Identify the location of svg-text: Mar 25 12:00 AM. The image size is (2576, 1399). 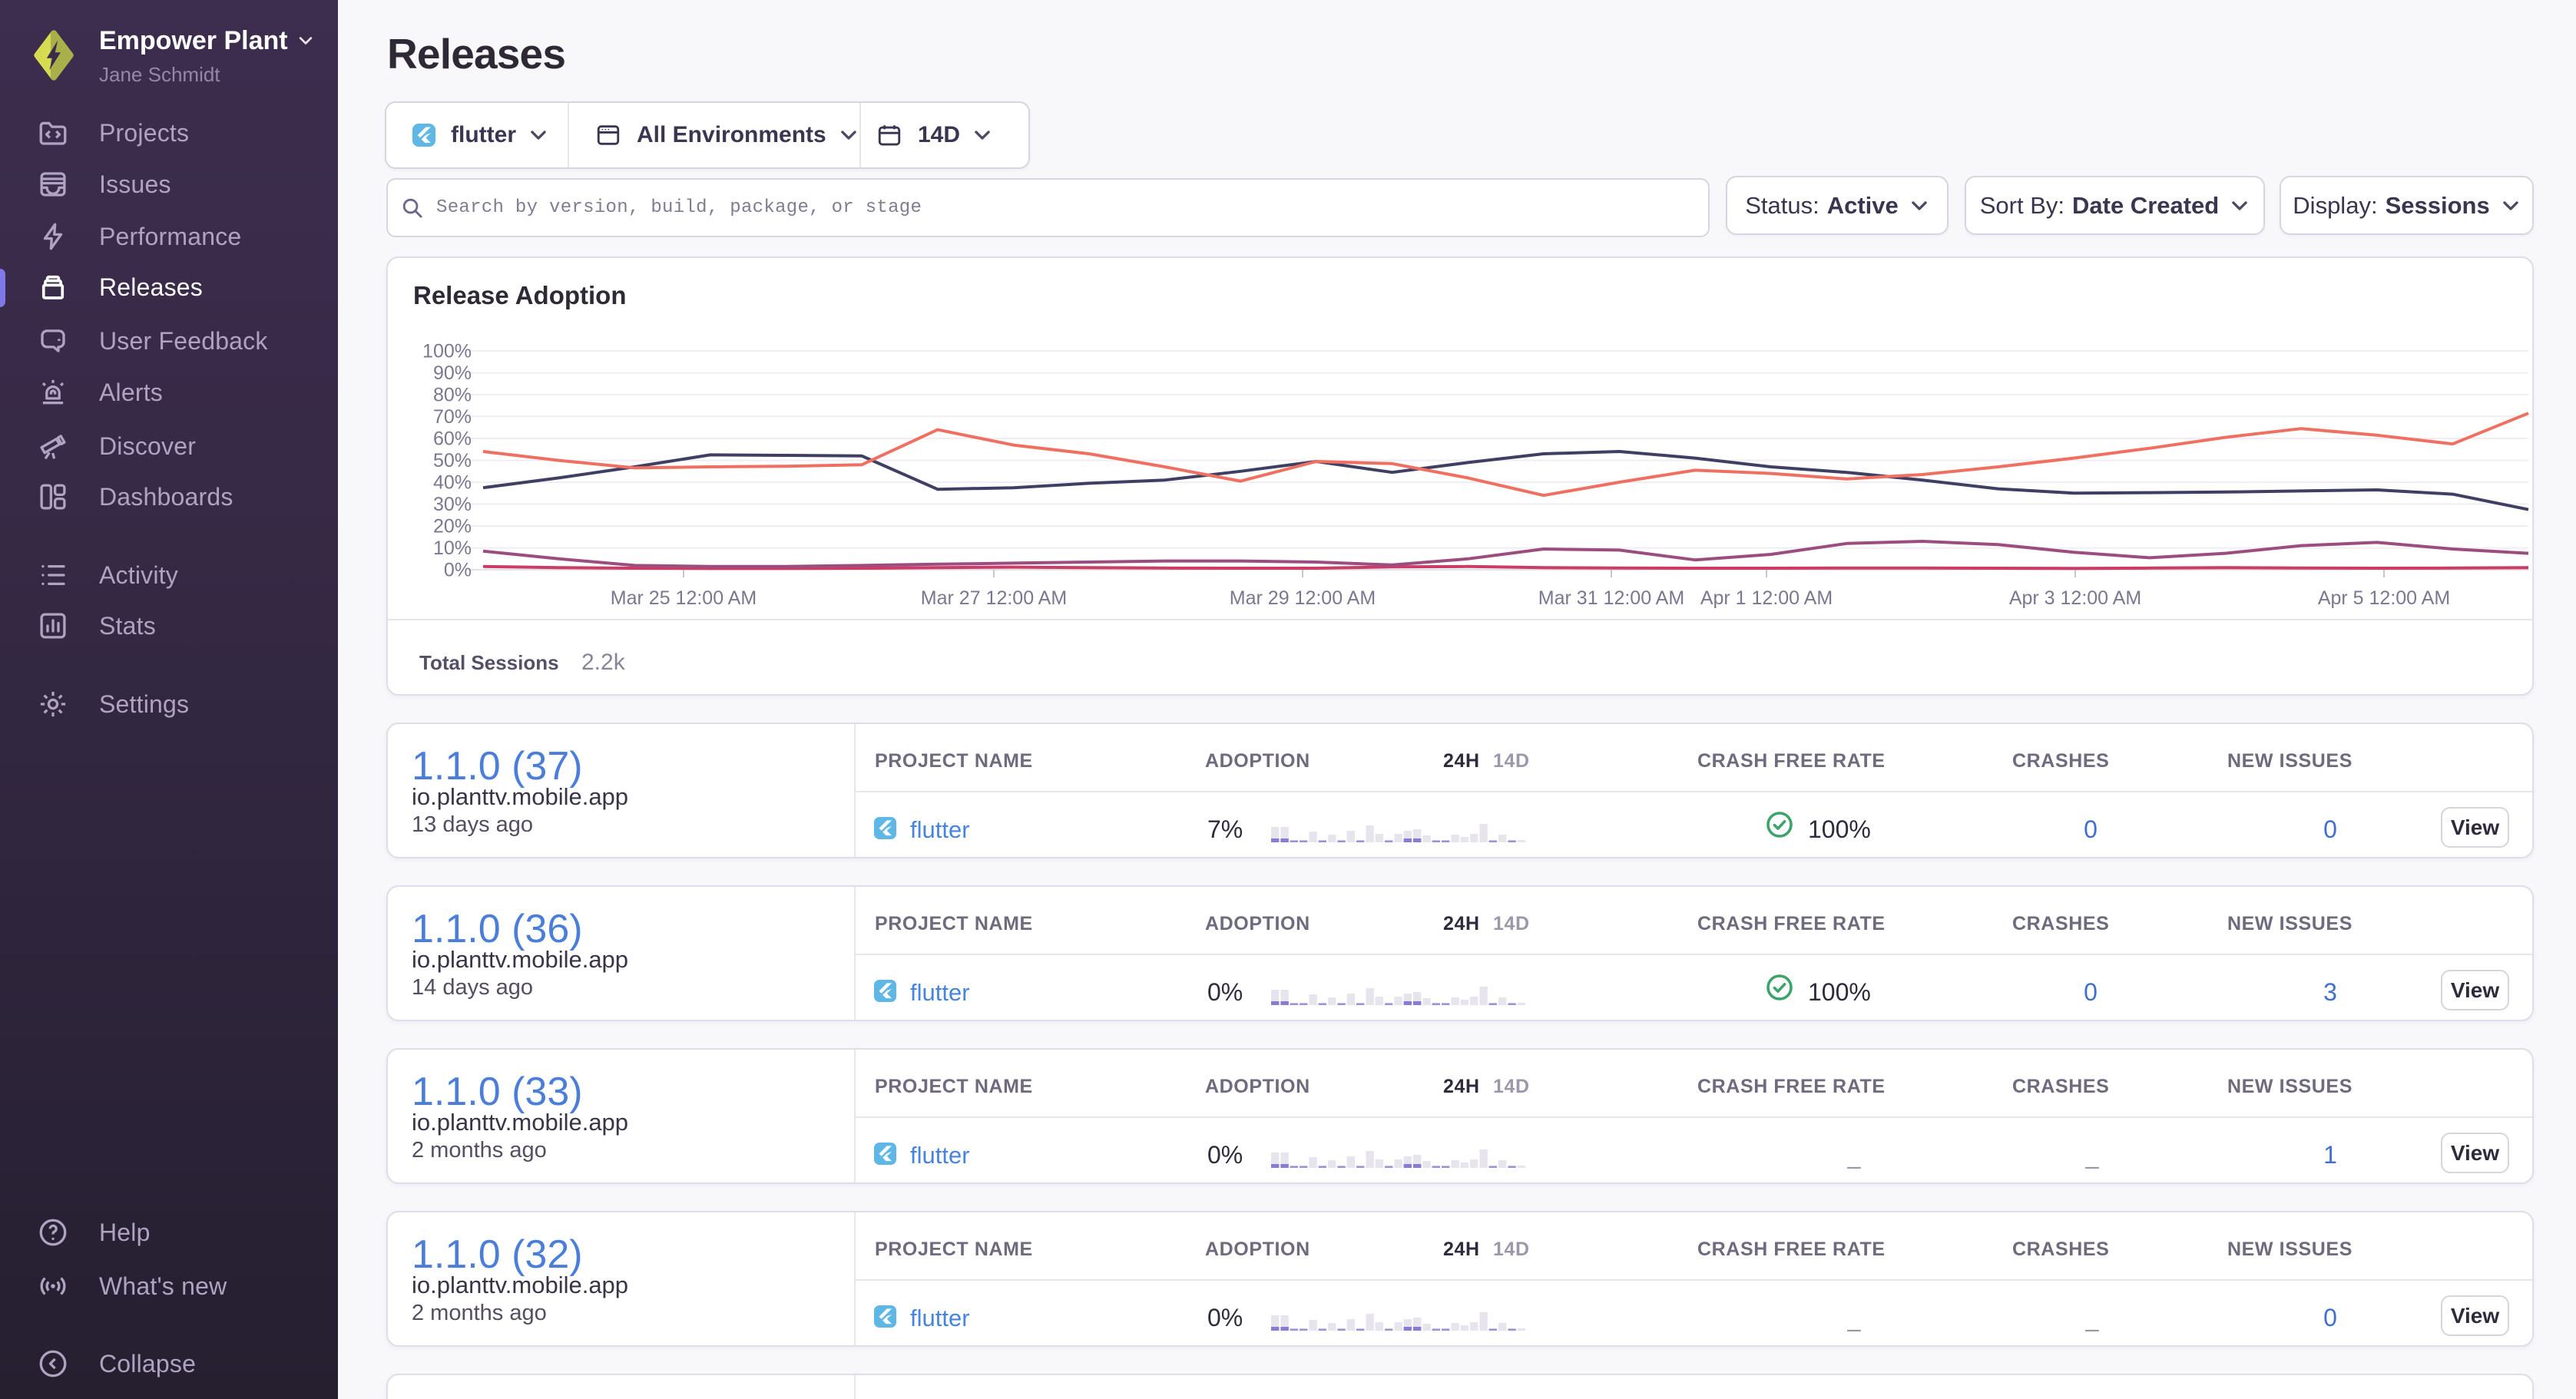
(684, 598).